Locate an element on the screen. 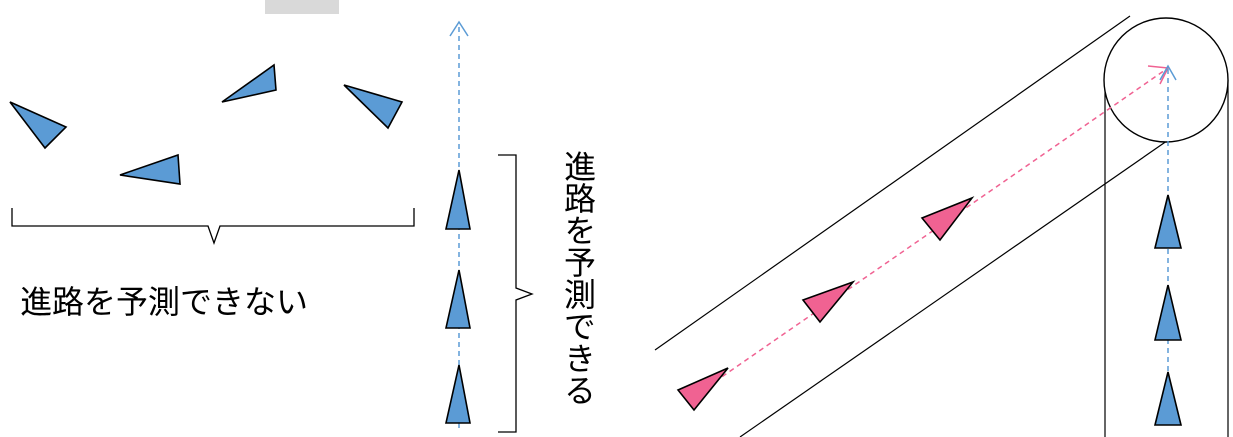  blue-lane-triangle-middle is located at coordinates (1168, 312).